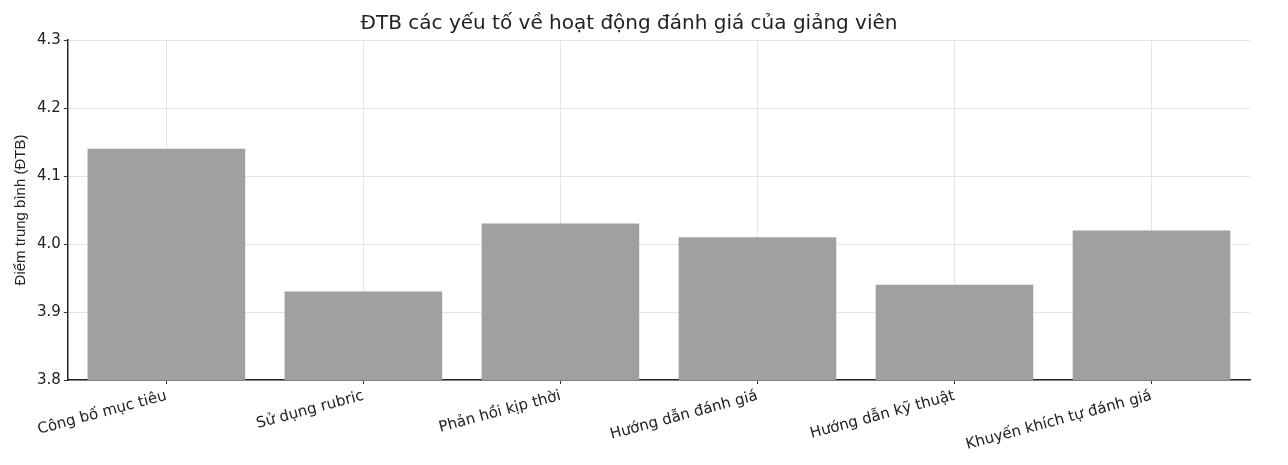 The image size is (1288, 465). What do you see at coordinates (49, 174) in the screenshot?
I see `y-tick-label: 4.1` at bounding box center [49, 174].